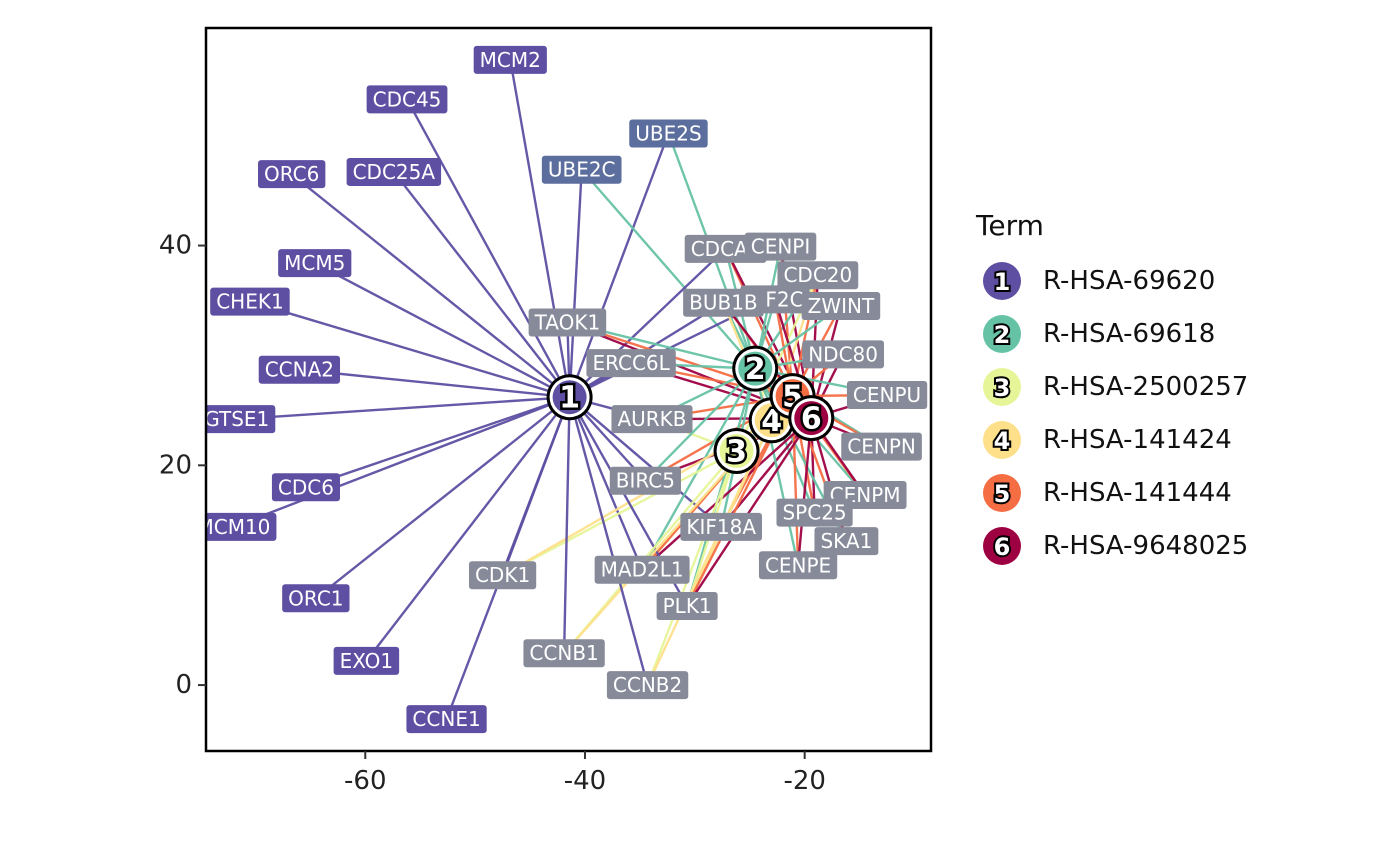 The image size is (1400, 866). Describe the element at coordinates (841, 305) in the screenshot. I see `gene-node: ZWINT` at that location.